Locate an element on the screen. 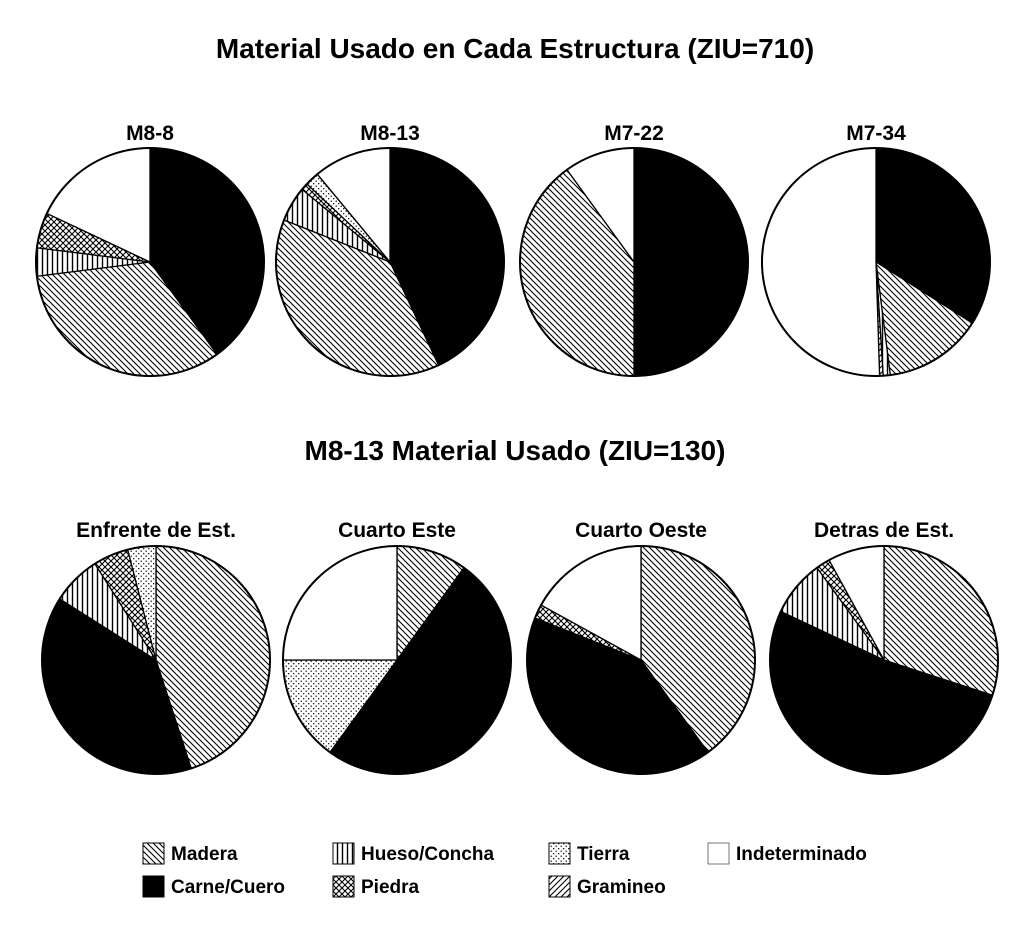 The image size is (1024, 927). pie-enfrente-de-est: Enfrente de Est. is located at coordinates (156, 647).